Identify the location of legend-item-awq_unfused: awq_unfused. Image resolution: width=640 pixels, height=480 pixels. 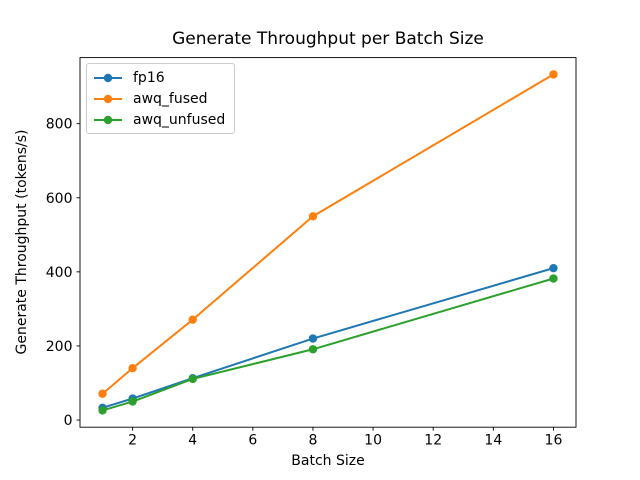
(159, 119).